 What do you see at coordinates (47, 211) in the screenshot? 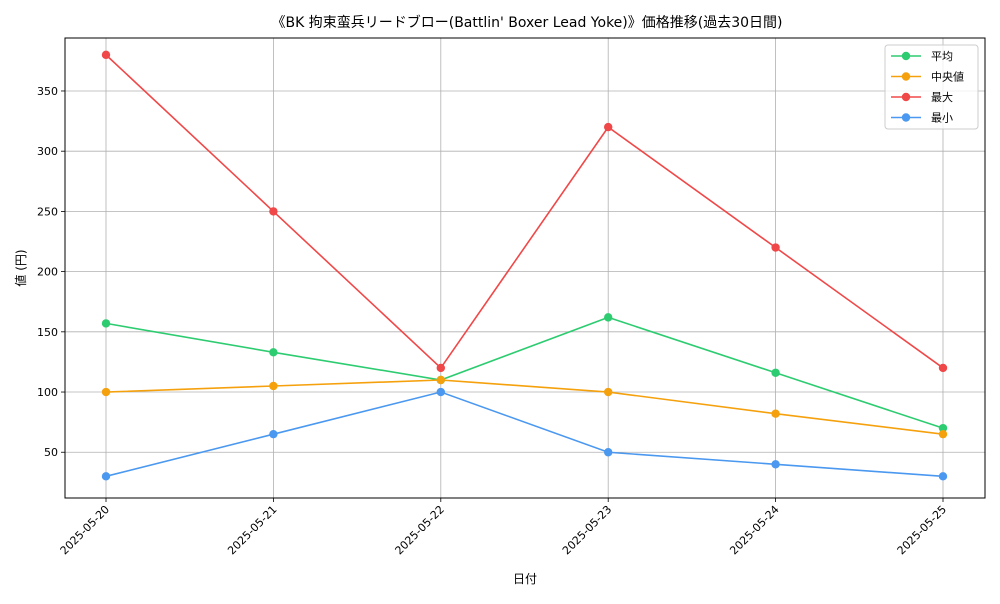
I see `y-tick-label: 250` at bounding box center [47, 211].